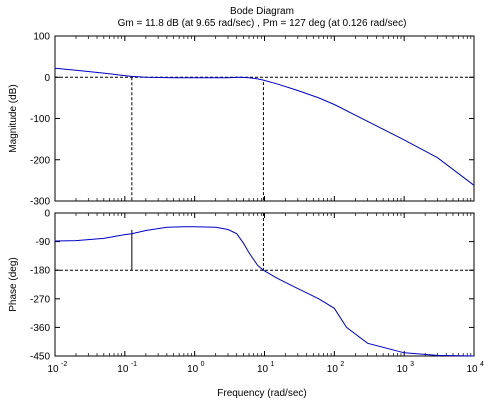 Image resolution: width=486 pixels, height=401 pixels. I want to click on y-tick-label: -300, so click(40, 202).